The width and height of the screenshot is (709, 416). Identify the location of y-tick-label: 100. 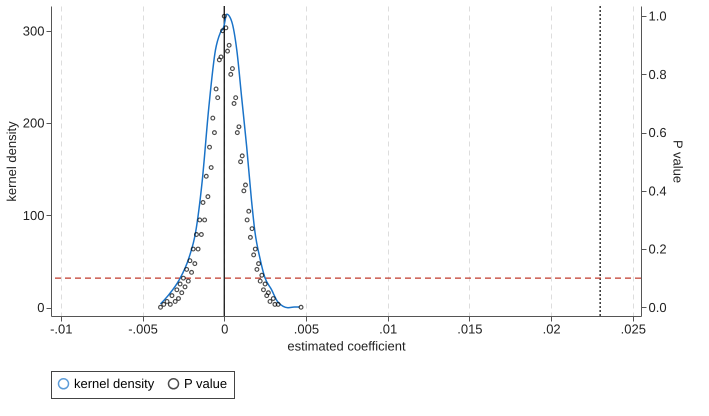
(33, 215).